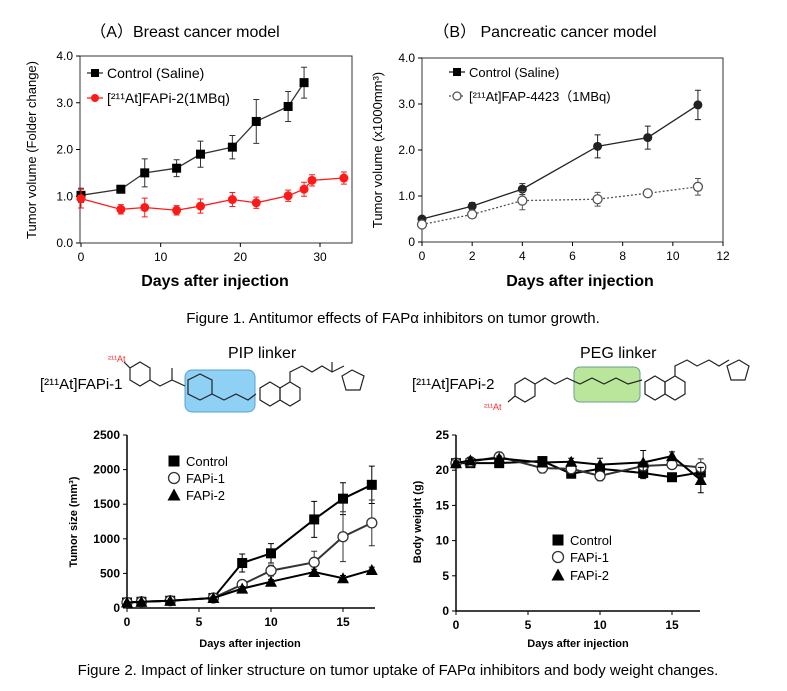 This screenshot has width=787, height=691. Describe the element at coordinates (320, 257) in the screenshot. I see `x-tick-label: 30` at that location.